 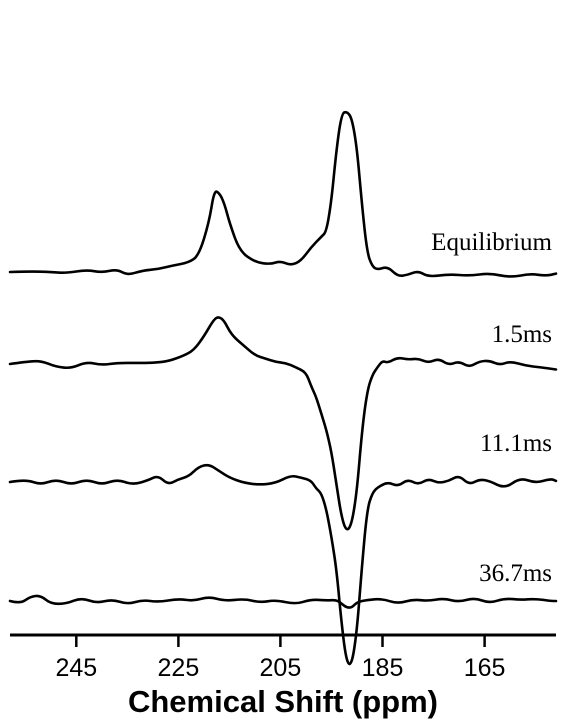 I want to click on x-tick-label: 185, so click(x=383, y=668).